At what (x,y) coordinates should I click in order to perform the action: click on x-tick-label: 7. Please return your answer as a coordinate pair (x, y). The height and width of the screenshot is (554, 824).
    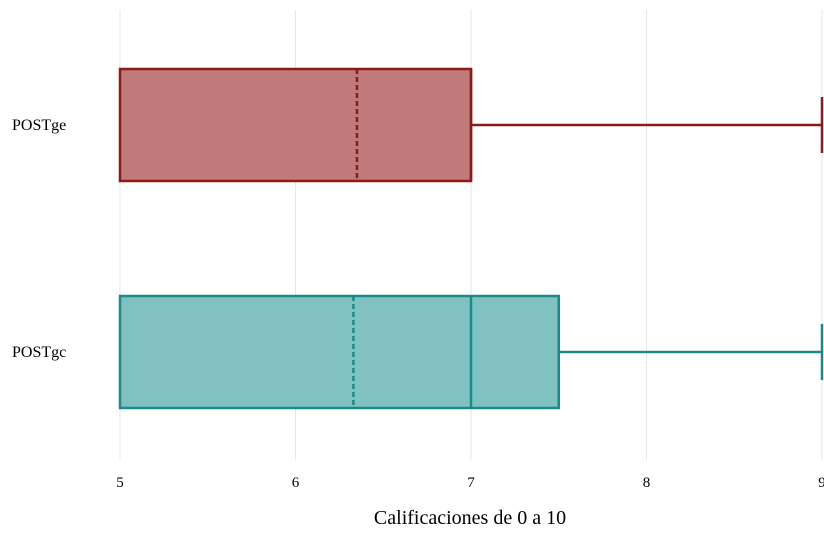
    Looking at the image, I should click on (471, 483).